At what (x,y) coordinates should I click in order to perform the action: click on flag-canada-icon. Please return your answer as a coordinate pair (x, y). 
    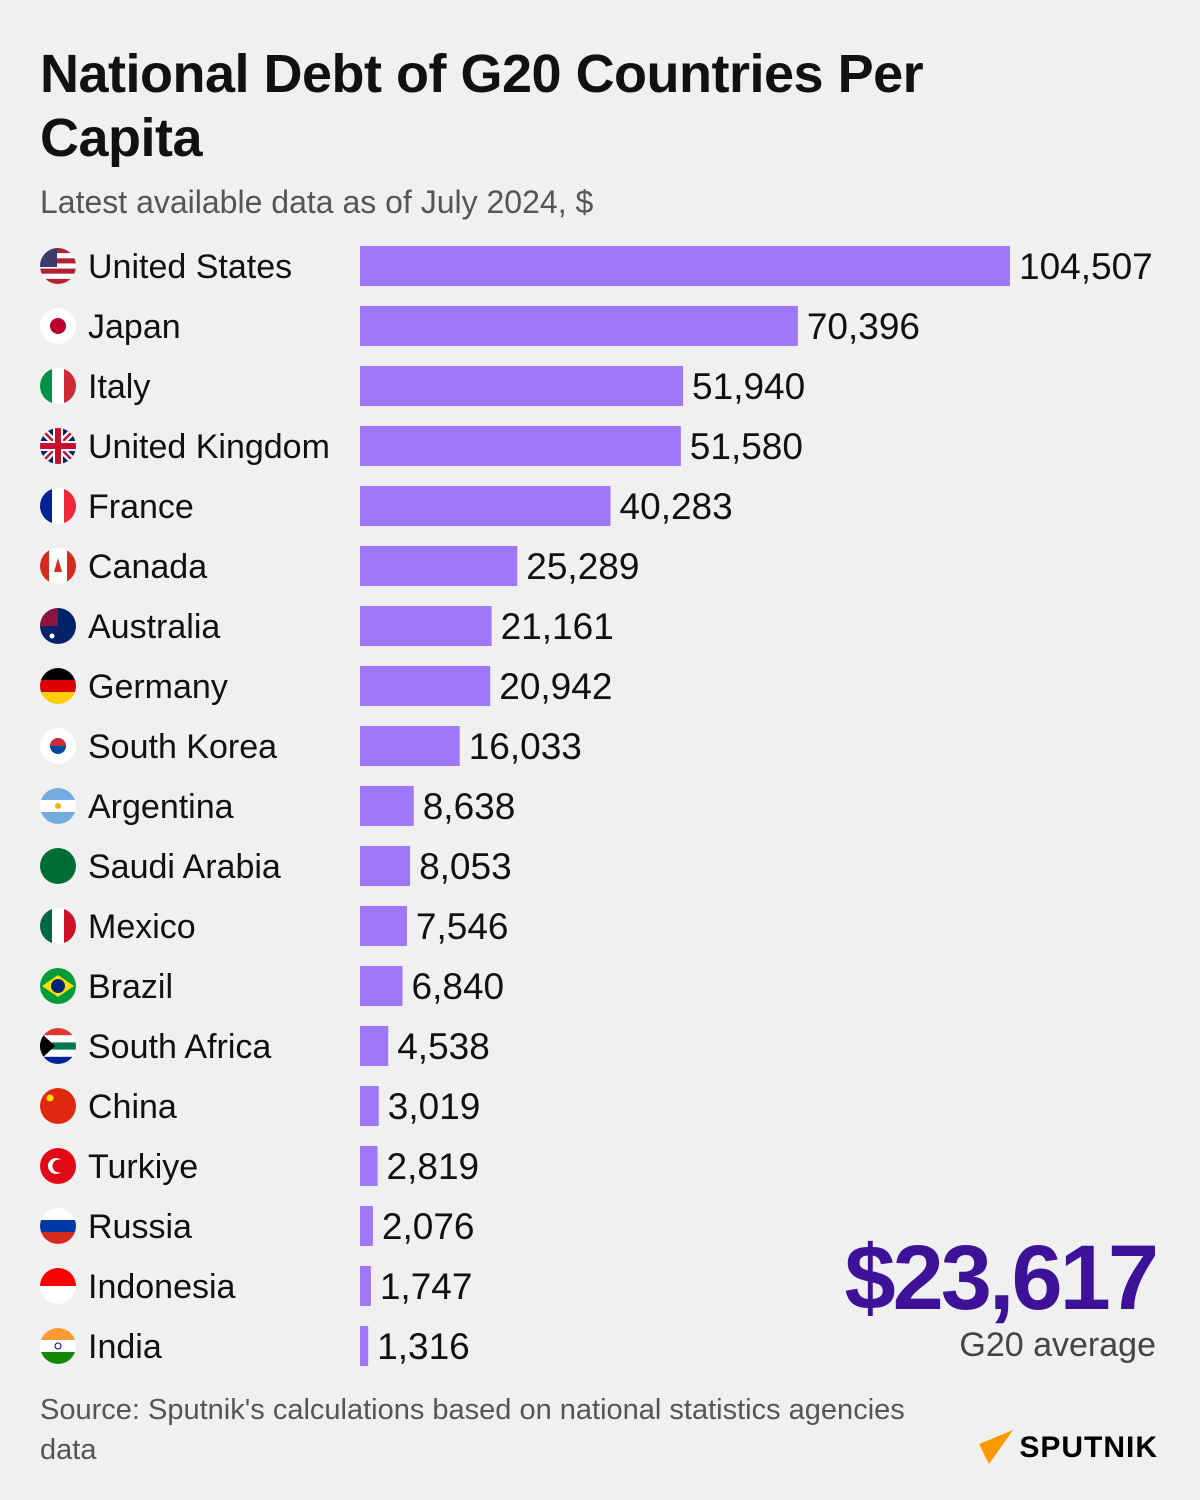
    Looking at the image, I should click on (58, 566).